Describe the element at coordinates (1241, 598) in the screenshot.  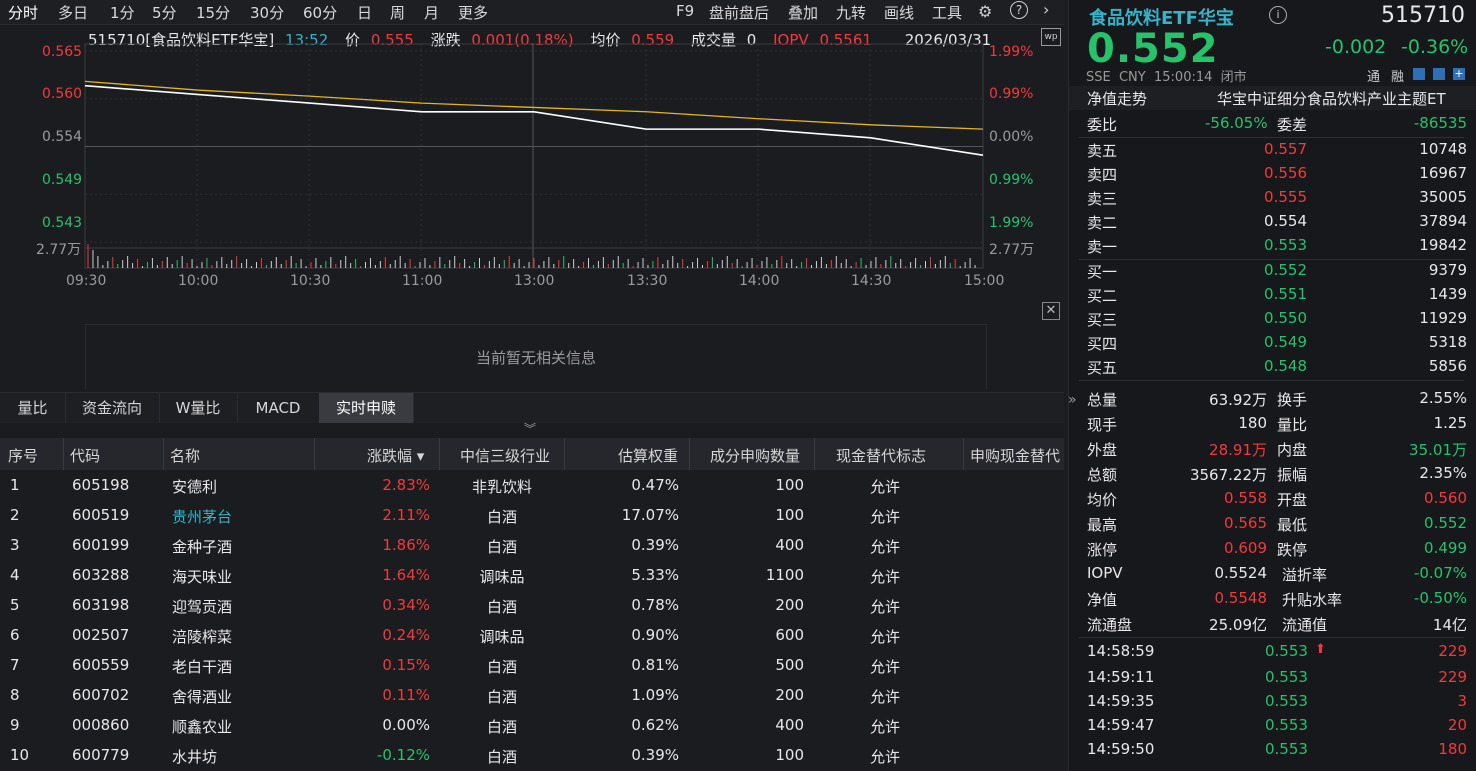
I see `stat-value: 0.5548` at that location.